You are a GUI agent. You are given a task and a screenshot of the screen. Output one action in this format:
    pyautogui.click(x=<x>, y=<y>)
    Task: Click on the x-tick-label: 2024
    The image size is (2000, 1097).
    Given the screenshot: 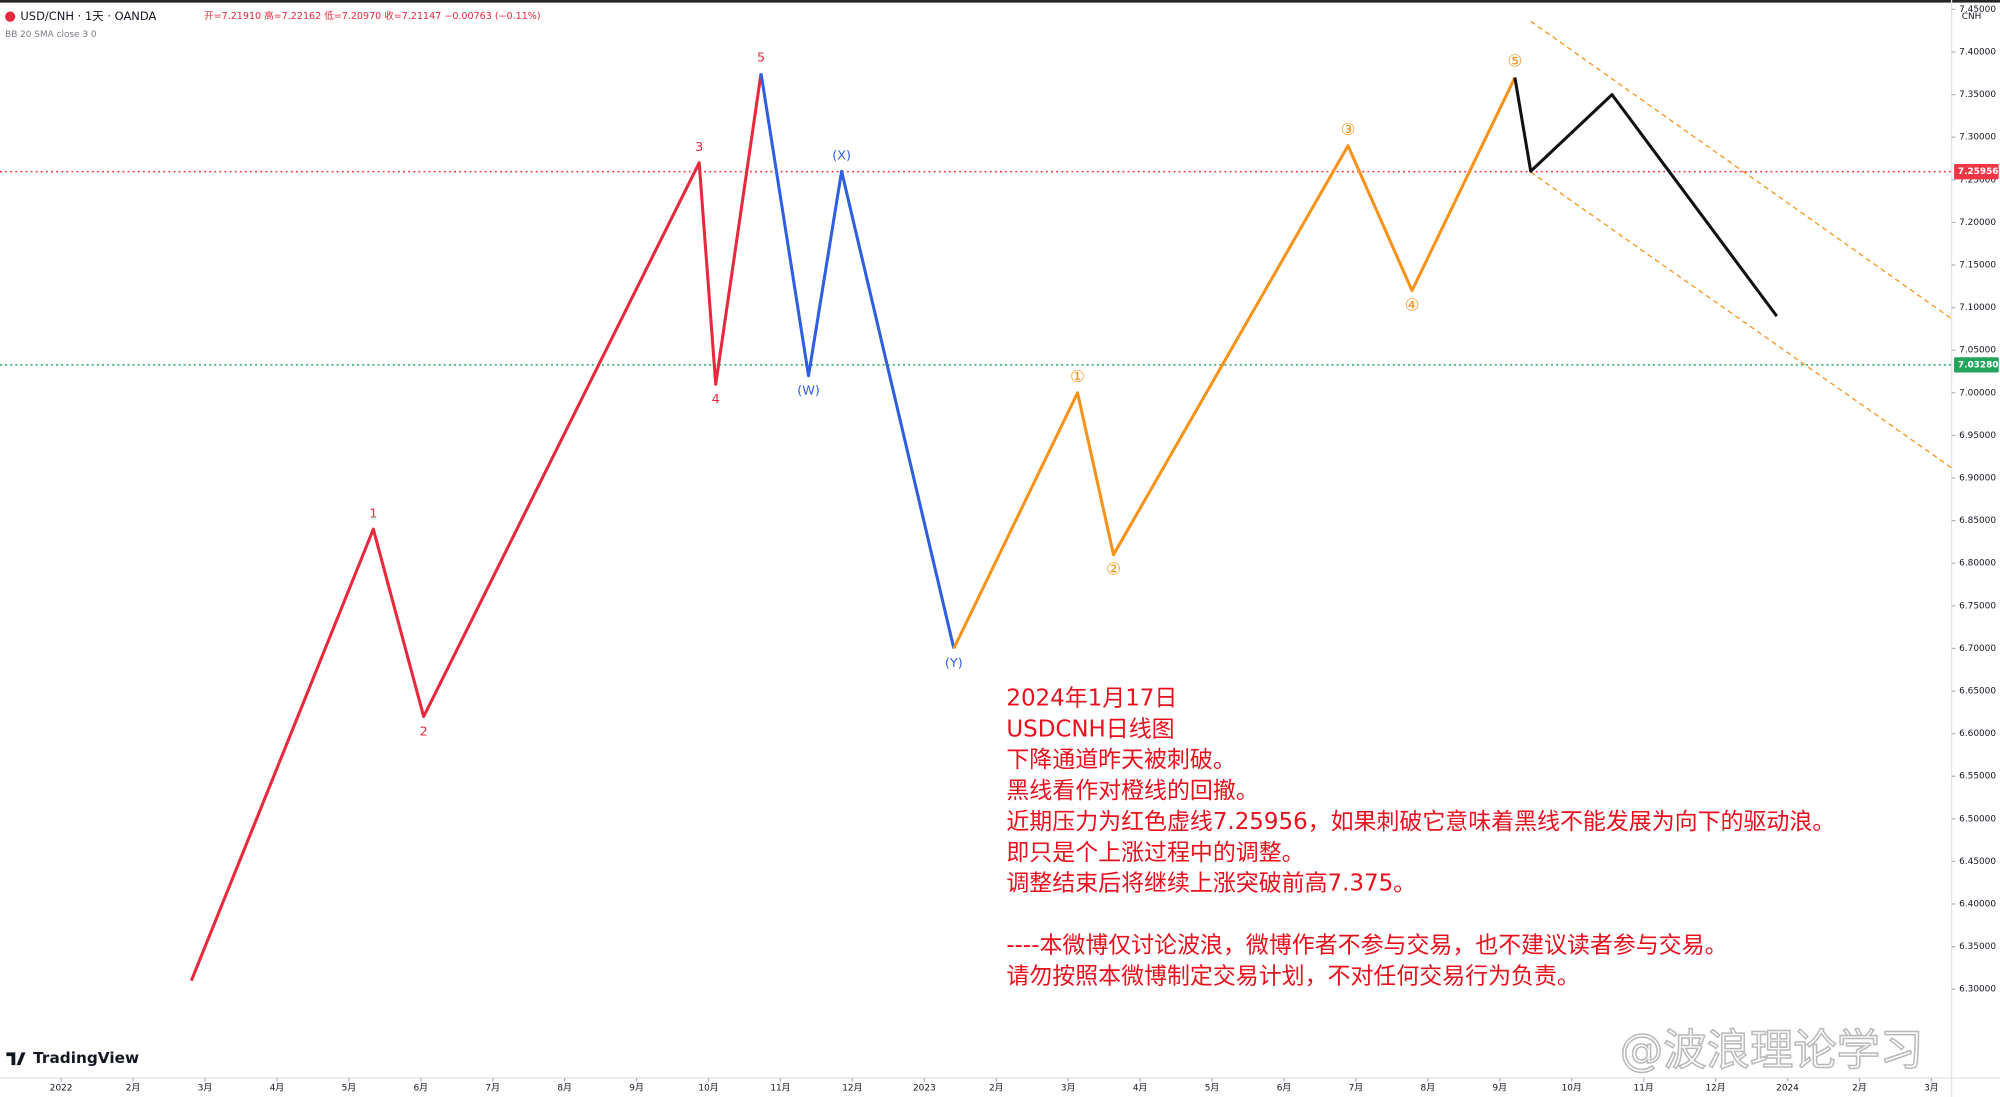 What is the action you would take?
    pyautogui.click(x=1787, y=1089)
    